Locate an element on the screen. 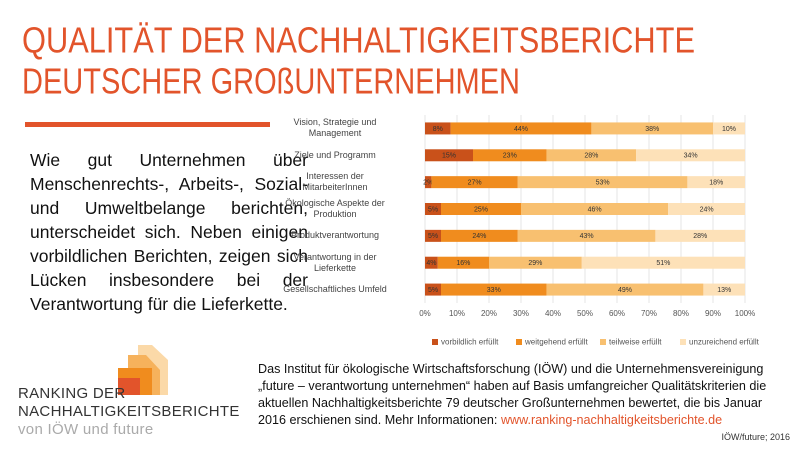 The height and width of the screenshot is (450, 800). value-label: 25% is located at coordinates (481, 209).